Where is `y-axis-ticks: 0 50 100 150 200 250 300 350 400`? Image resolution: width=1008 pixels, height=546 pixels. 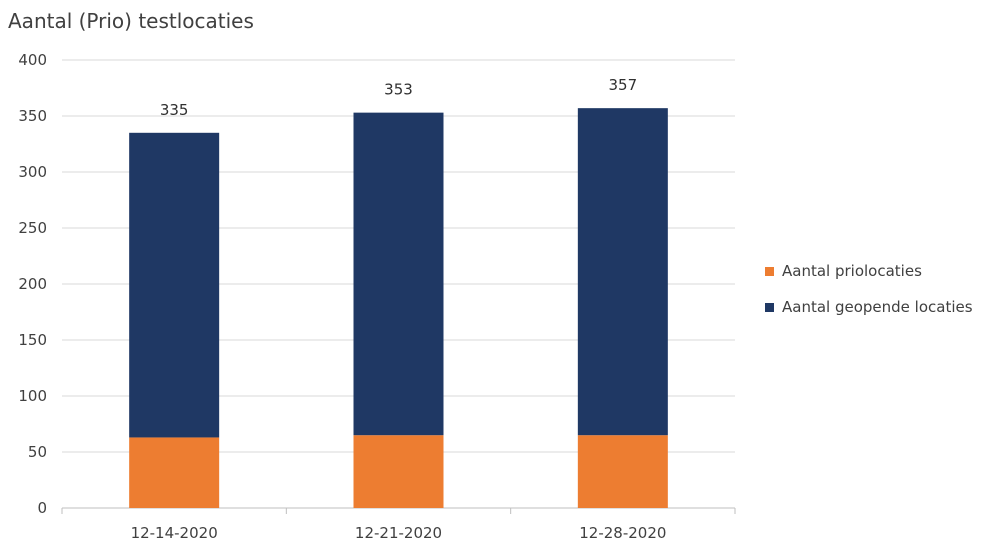 y-axis-ticks: 0 50 100 150 200 250 300 350 400 is located at coordinates (32, 284).